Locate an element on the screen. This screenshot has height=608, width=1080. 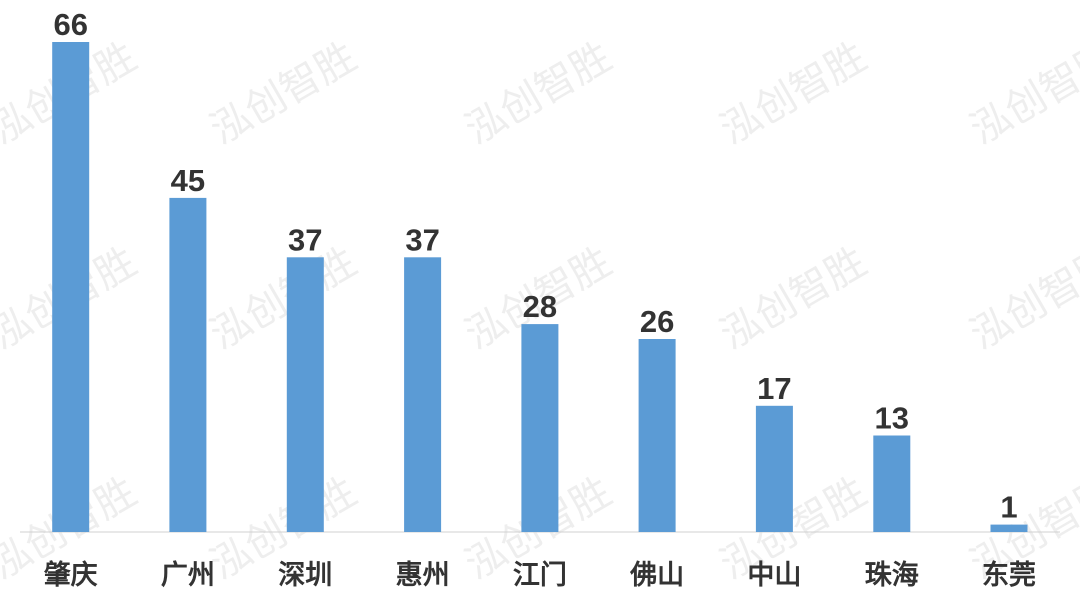
category-tick-label: 惠州 is located at coordinates (423, 575).